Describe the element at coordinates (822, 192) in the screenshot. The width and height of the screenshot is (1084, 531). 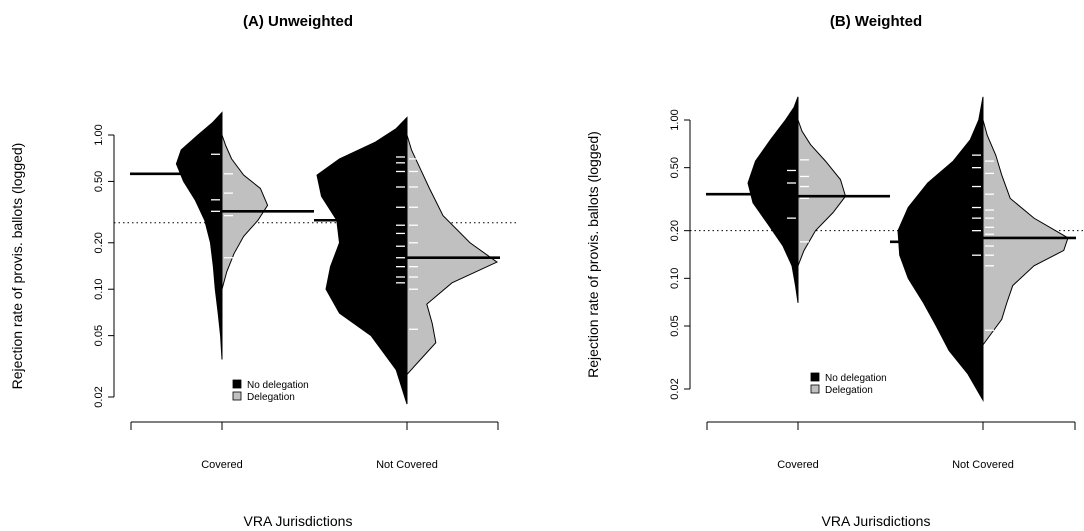
I see `bean-delegation-covered` at that location.